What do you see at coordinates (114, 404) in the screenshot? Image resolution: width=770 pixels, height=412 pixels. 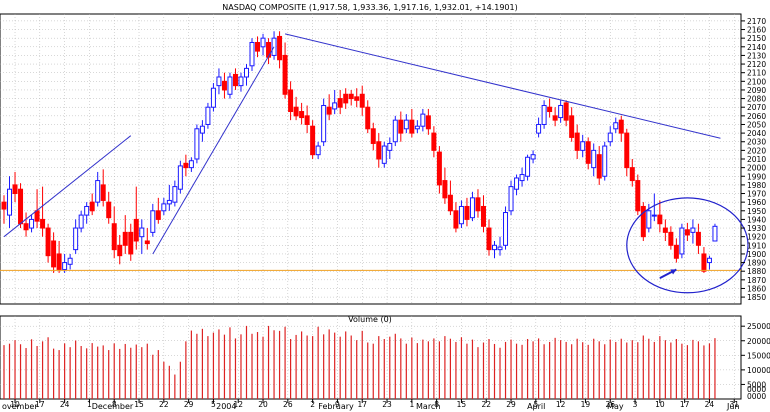 I see `x-tick-label: 8` at bounding box center [114, 404].